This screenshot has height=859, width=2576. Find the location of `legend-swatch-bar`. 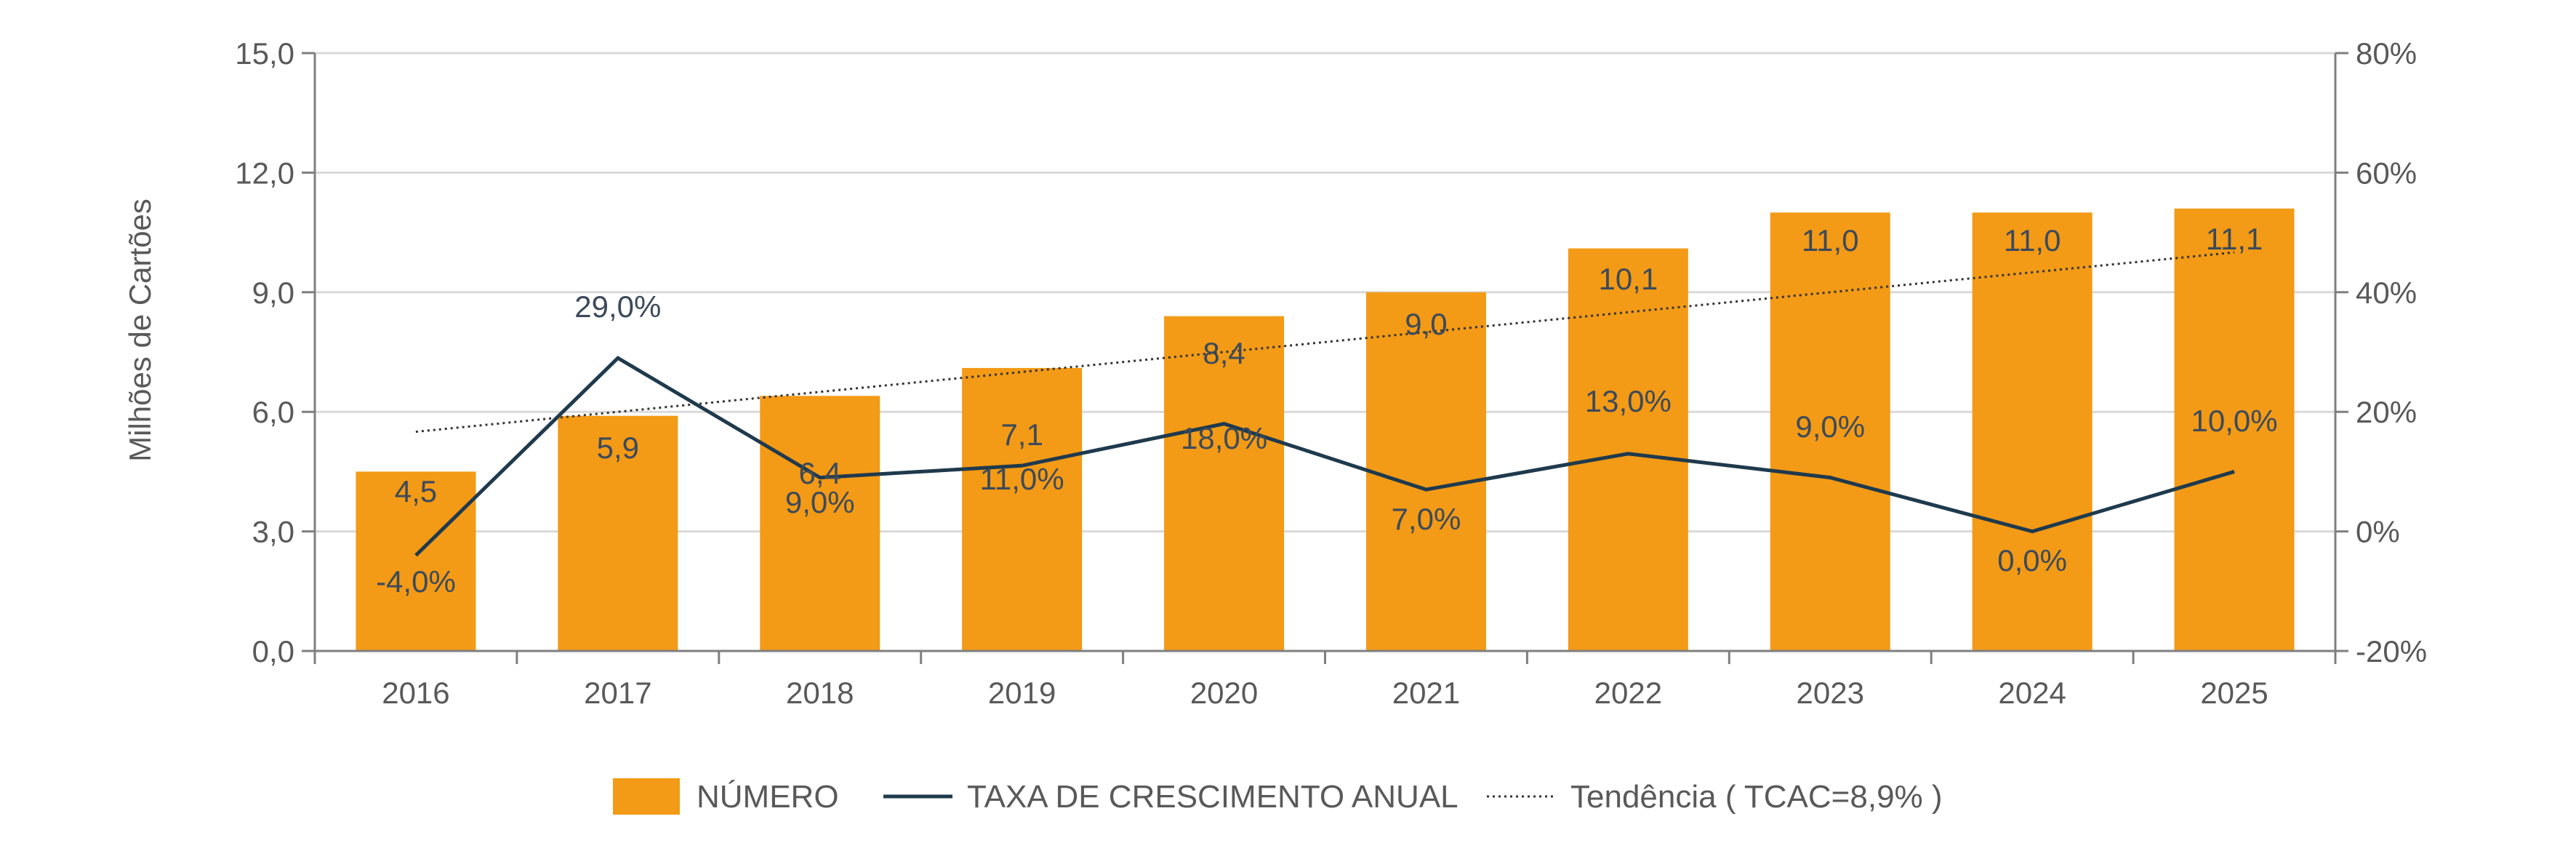

legend-swatch-bar is located at coordinates (647, 796).